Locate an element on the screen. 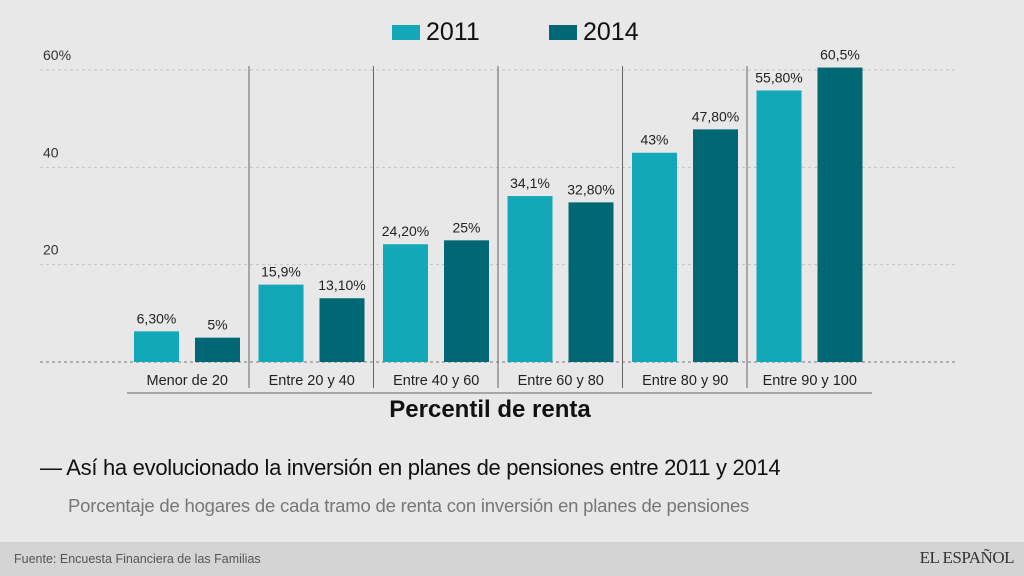 Image resolution: width=1024 pixels, height=576 pixels. legend-item-2014: 2014 is located at coordinates (594, 32).